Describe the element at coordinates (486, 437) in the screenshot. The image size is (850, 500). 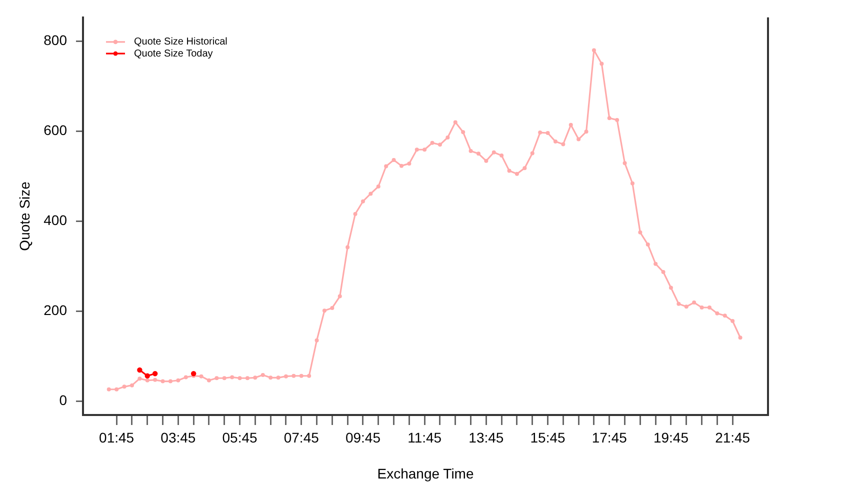
I see `x-tick-label: 13:45` at that location.